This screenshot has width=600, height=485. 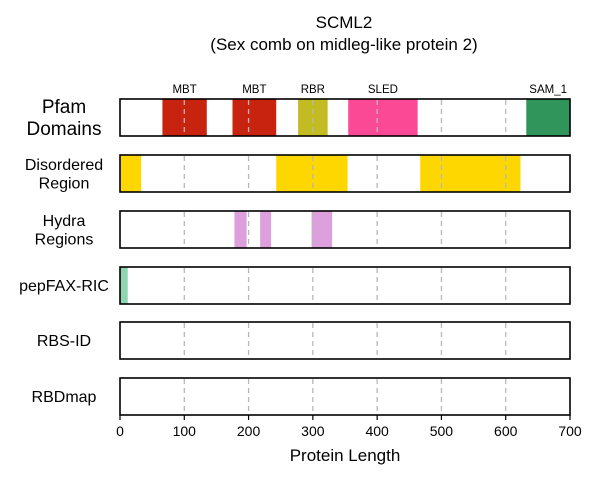 I want to click on track-label: Domains, so click(x=64, y=129).